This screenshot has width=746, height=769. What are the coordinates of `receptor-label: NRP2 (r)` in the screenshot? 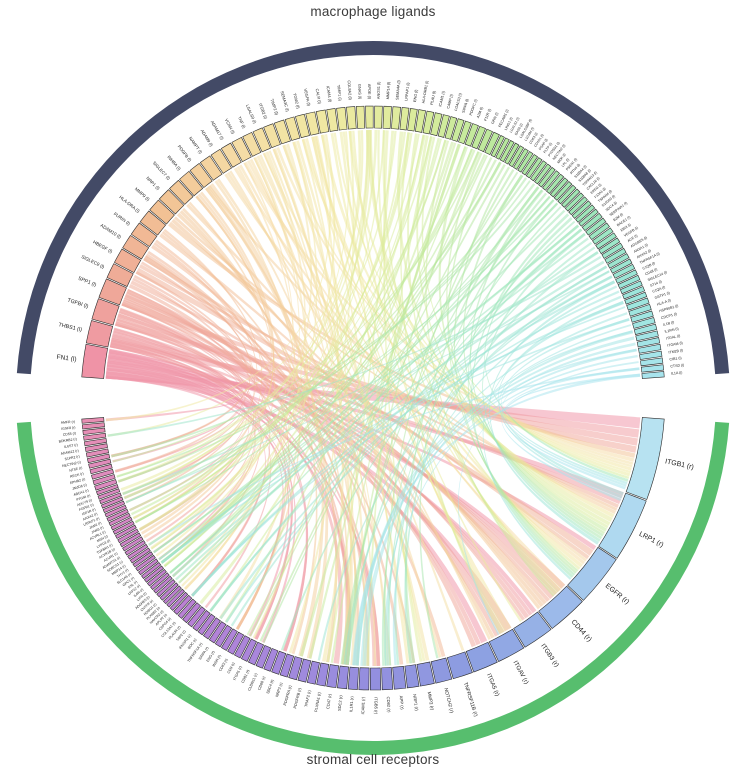 It's located at (279, 689).